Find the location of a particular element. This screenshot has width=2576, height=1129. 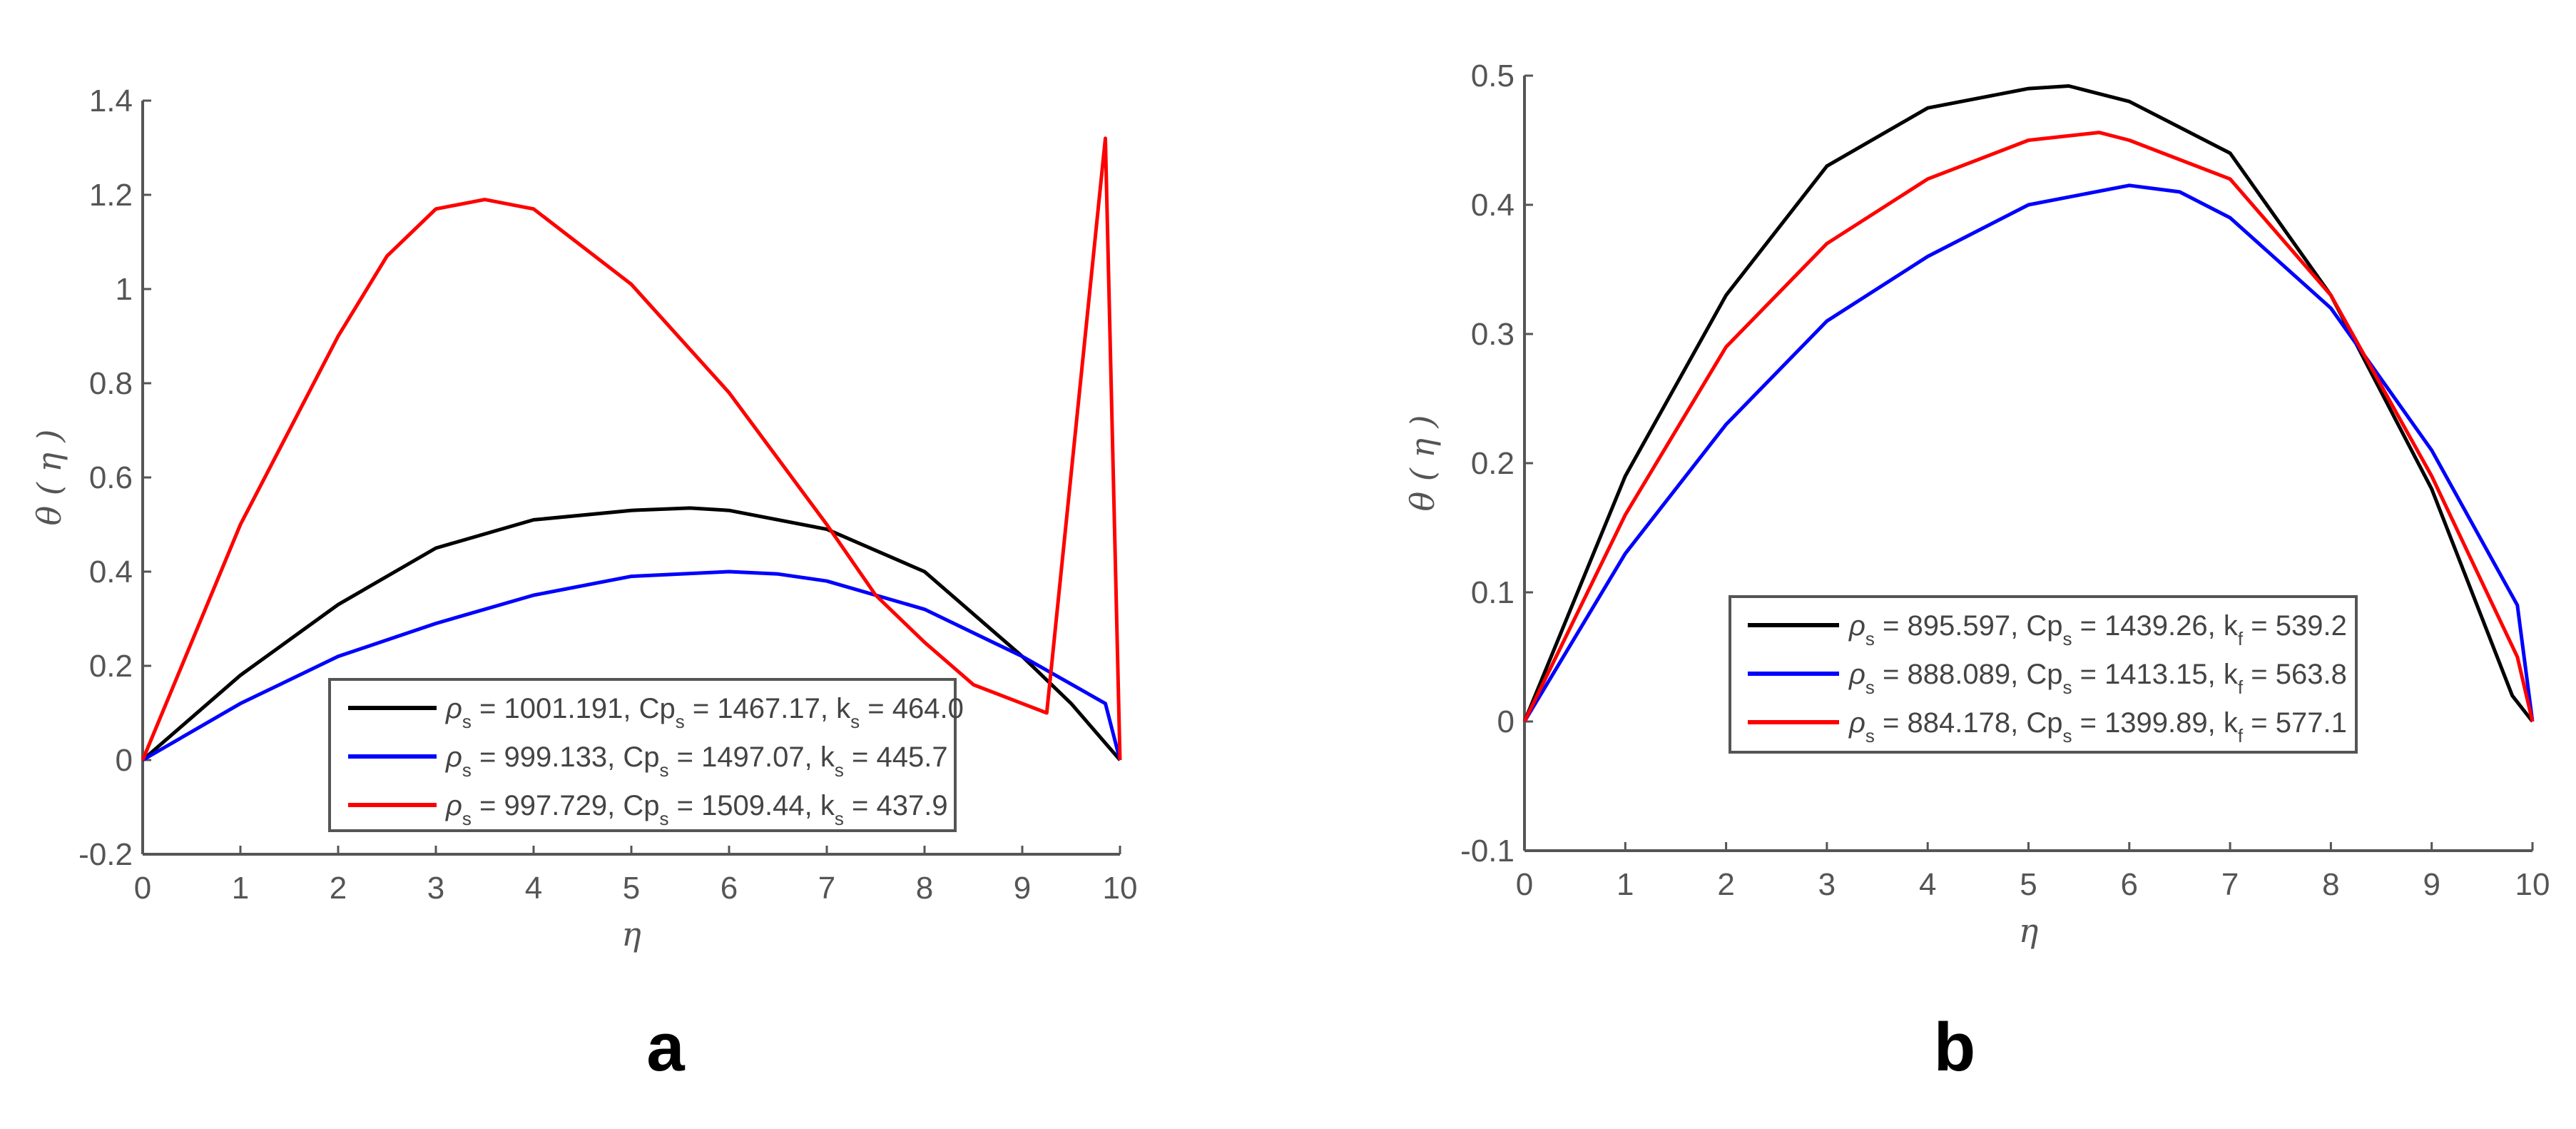

legend-label: ρs = 1001.191, Cps = 1467.17, ks = 464.0 is located at coordinates (704, 713).